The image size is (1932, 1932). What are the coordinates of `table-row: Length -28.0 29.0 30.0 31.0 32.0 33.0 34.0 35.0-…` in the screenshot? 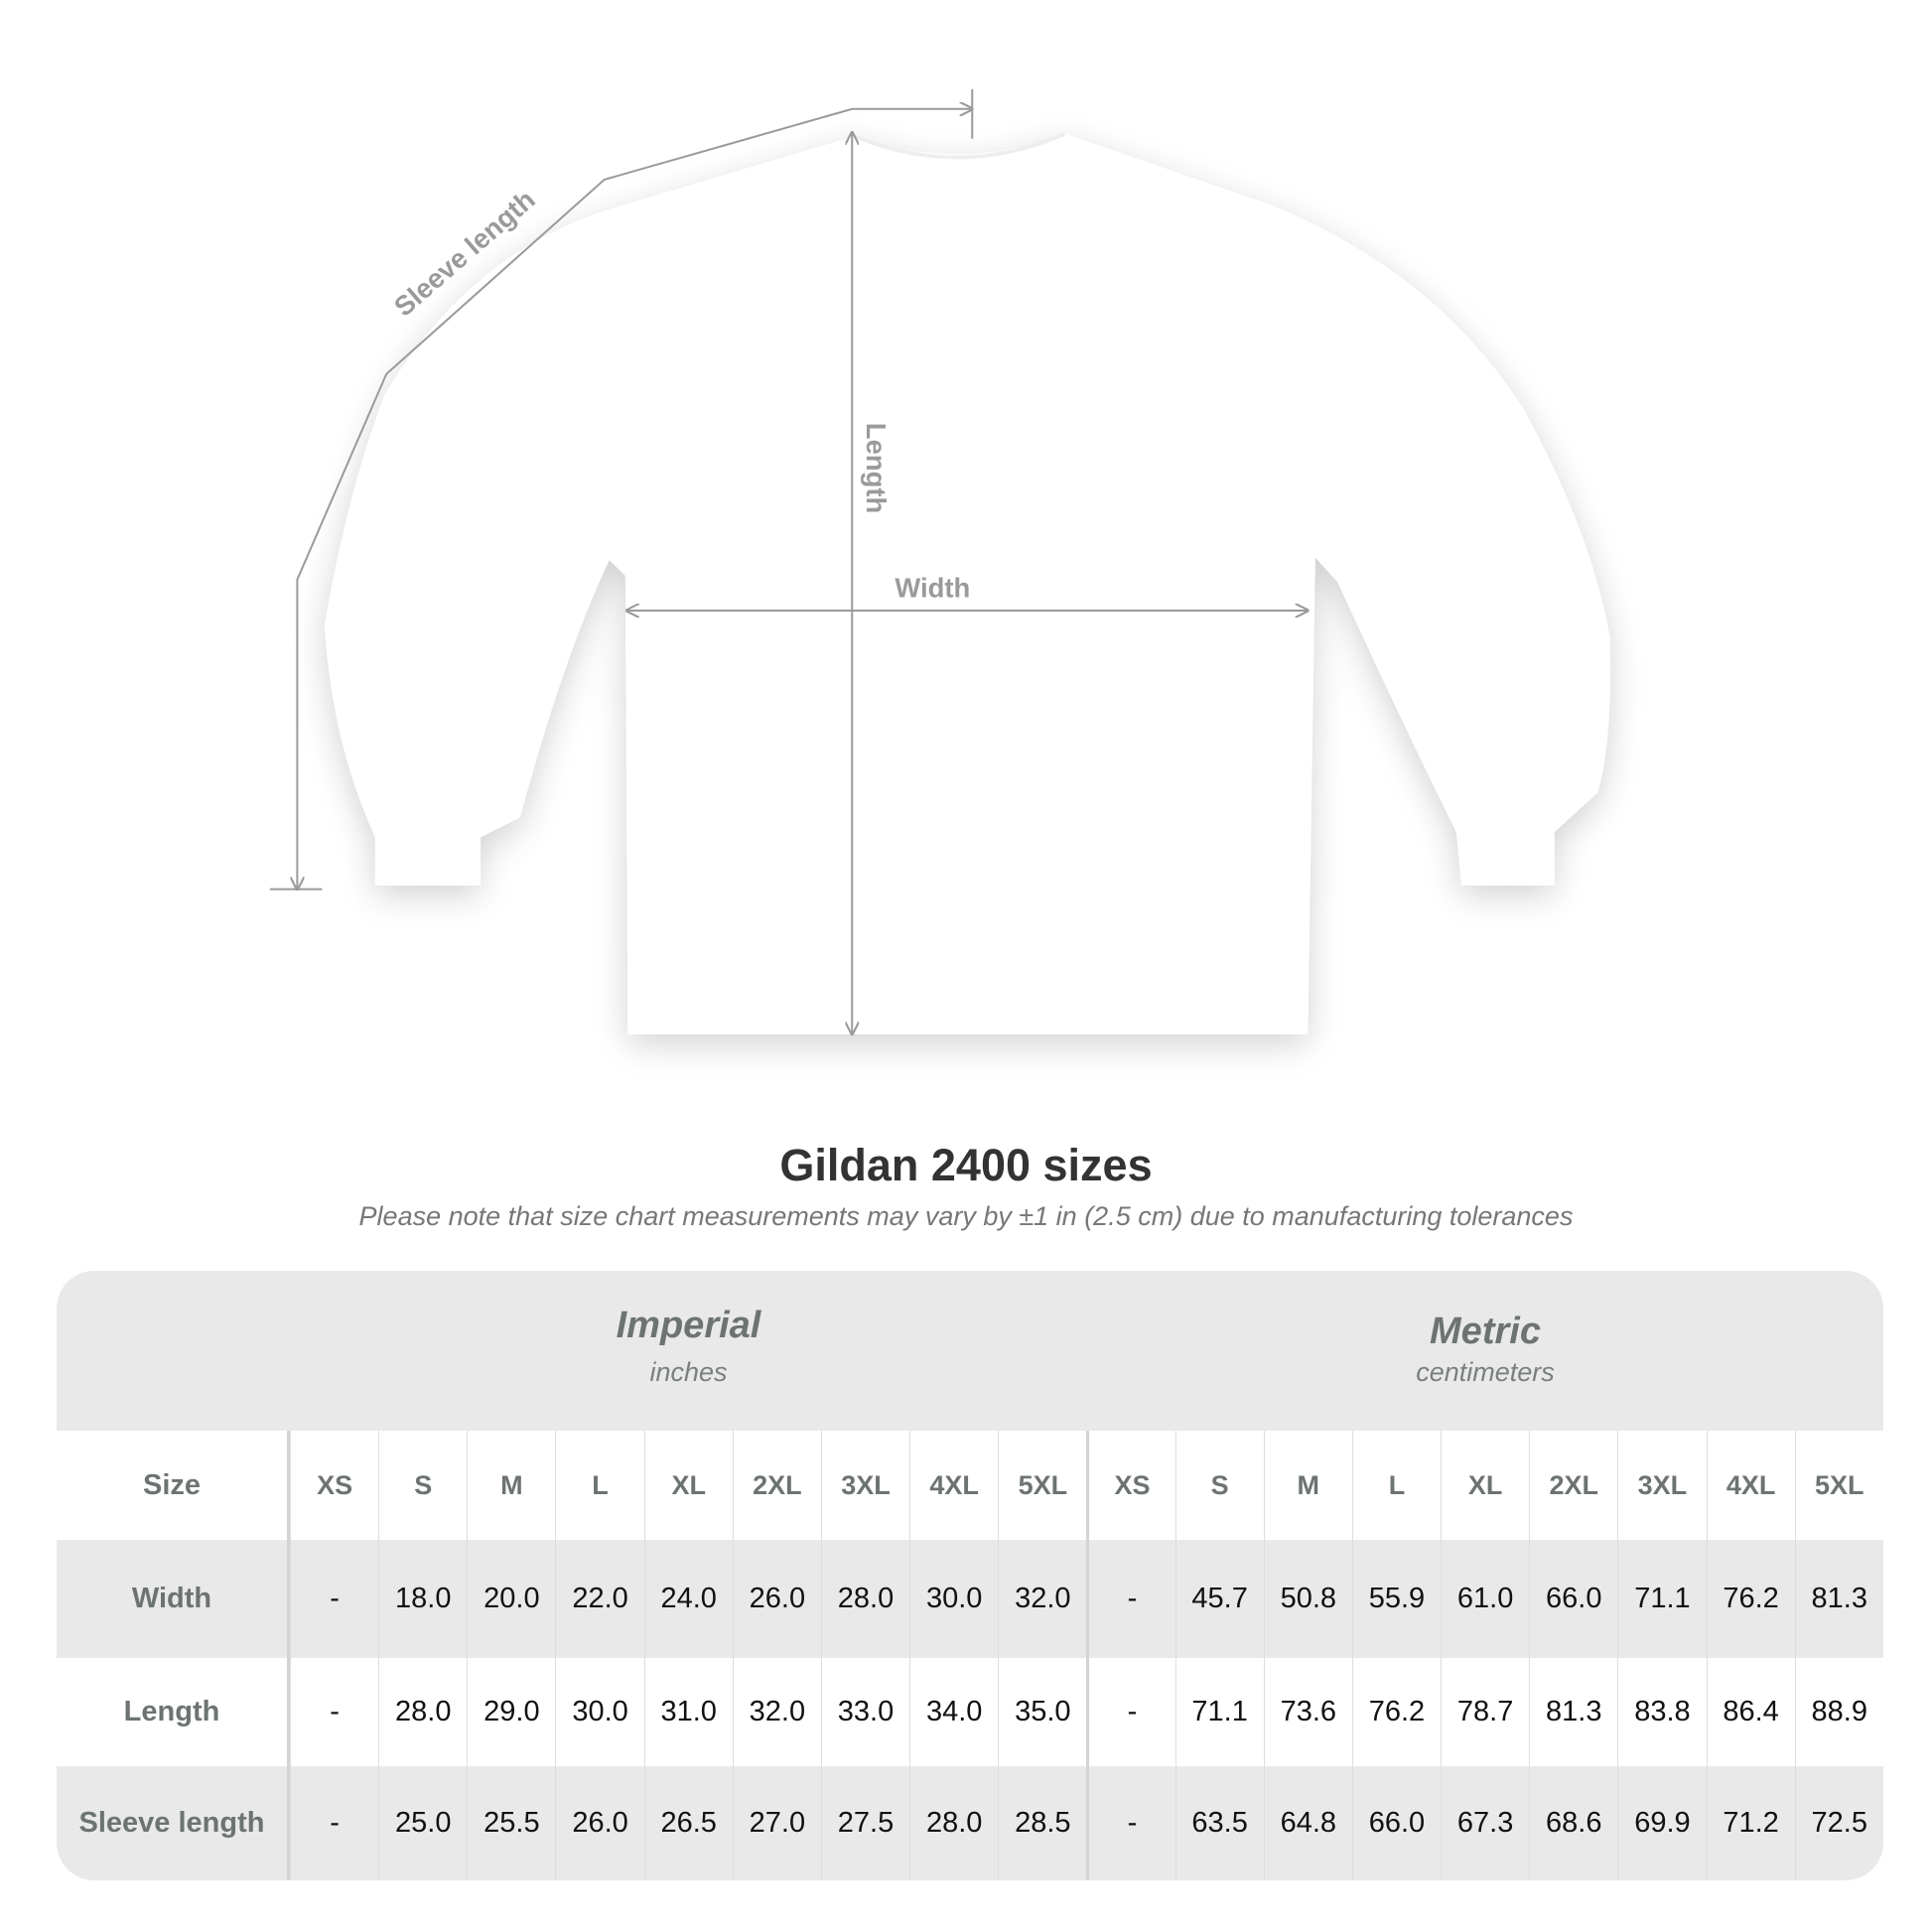 It's located at (970, 1712).